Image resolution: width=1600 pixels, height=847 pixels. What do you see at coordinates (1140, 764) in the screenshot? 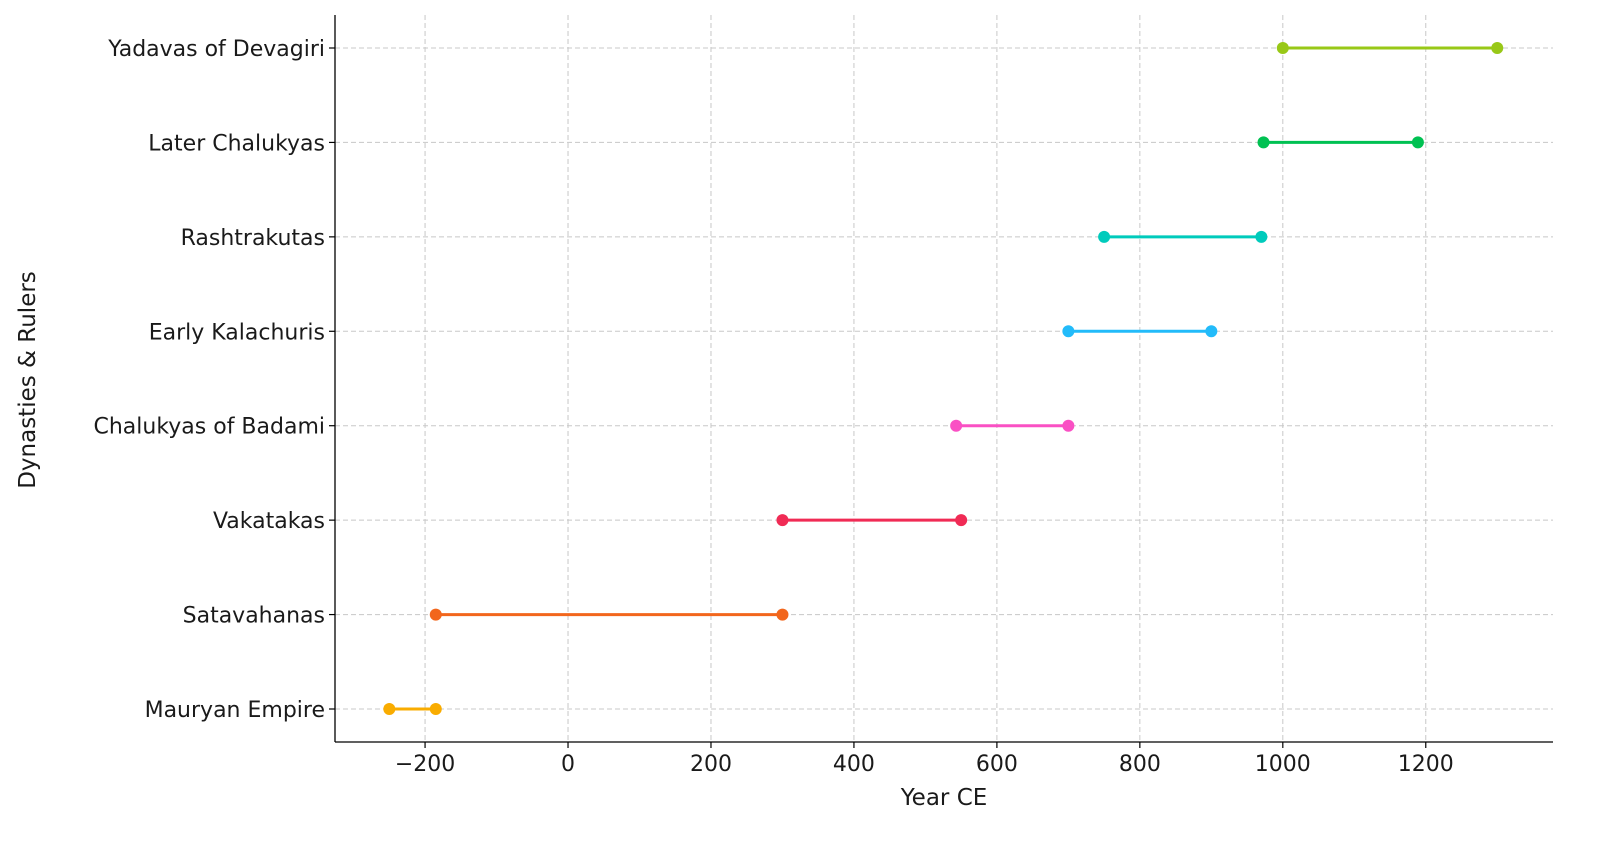
I see `x-tick-label: 800` at bounding box center [1140, 764].